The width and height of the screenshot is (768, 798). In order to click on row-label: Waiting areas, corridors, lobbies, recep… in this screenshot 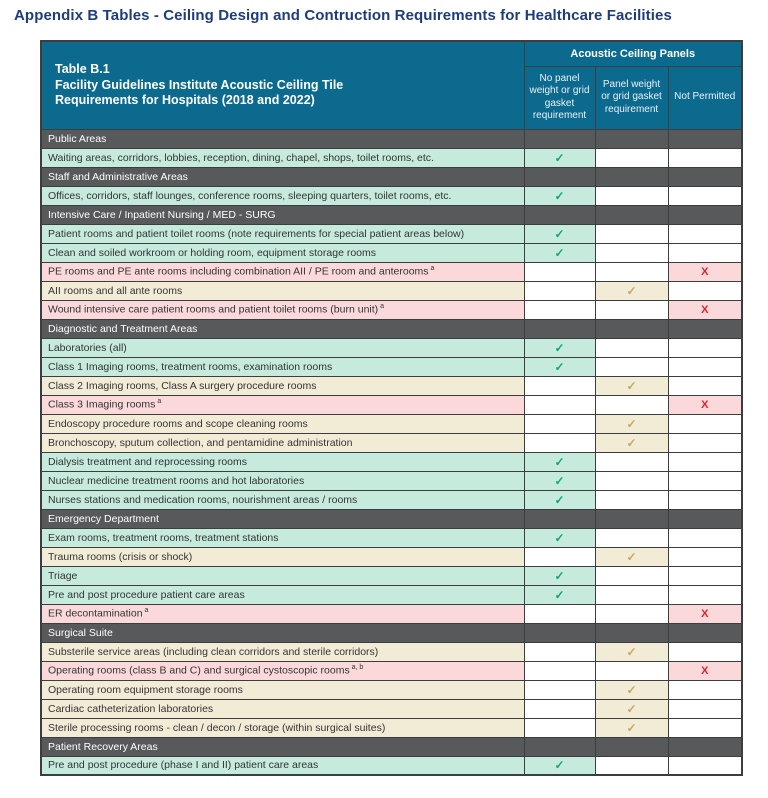, I will do `click(282, 157)`.